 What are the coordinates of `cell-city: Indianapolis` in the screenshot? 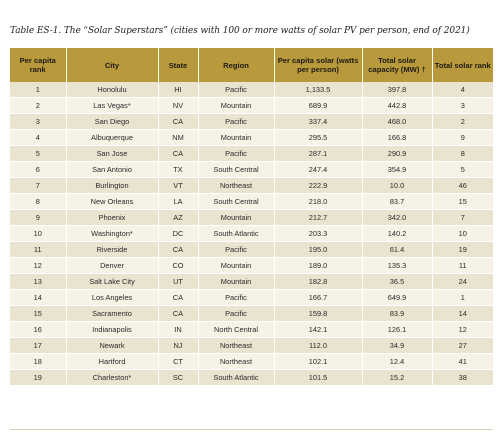 It's located at (112, 329).